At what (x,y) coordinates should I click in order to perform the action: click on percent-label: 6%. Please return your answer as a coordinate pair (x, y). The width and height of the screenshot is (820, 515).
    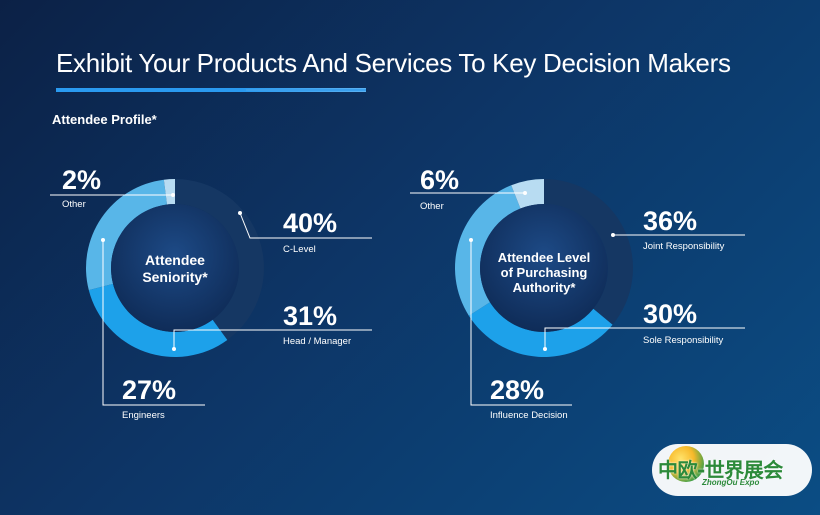
    Looking at the image, I should click on (439, 180).